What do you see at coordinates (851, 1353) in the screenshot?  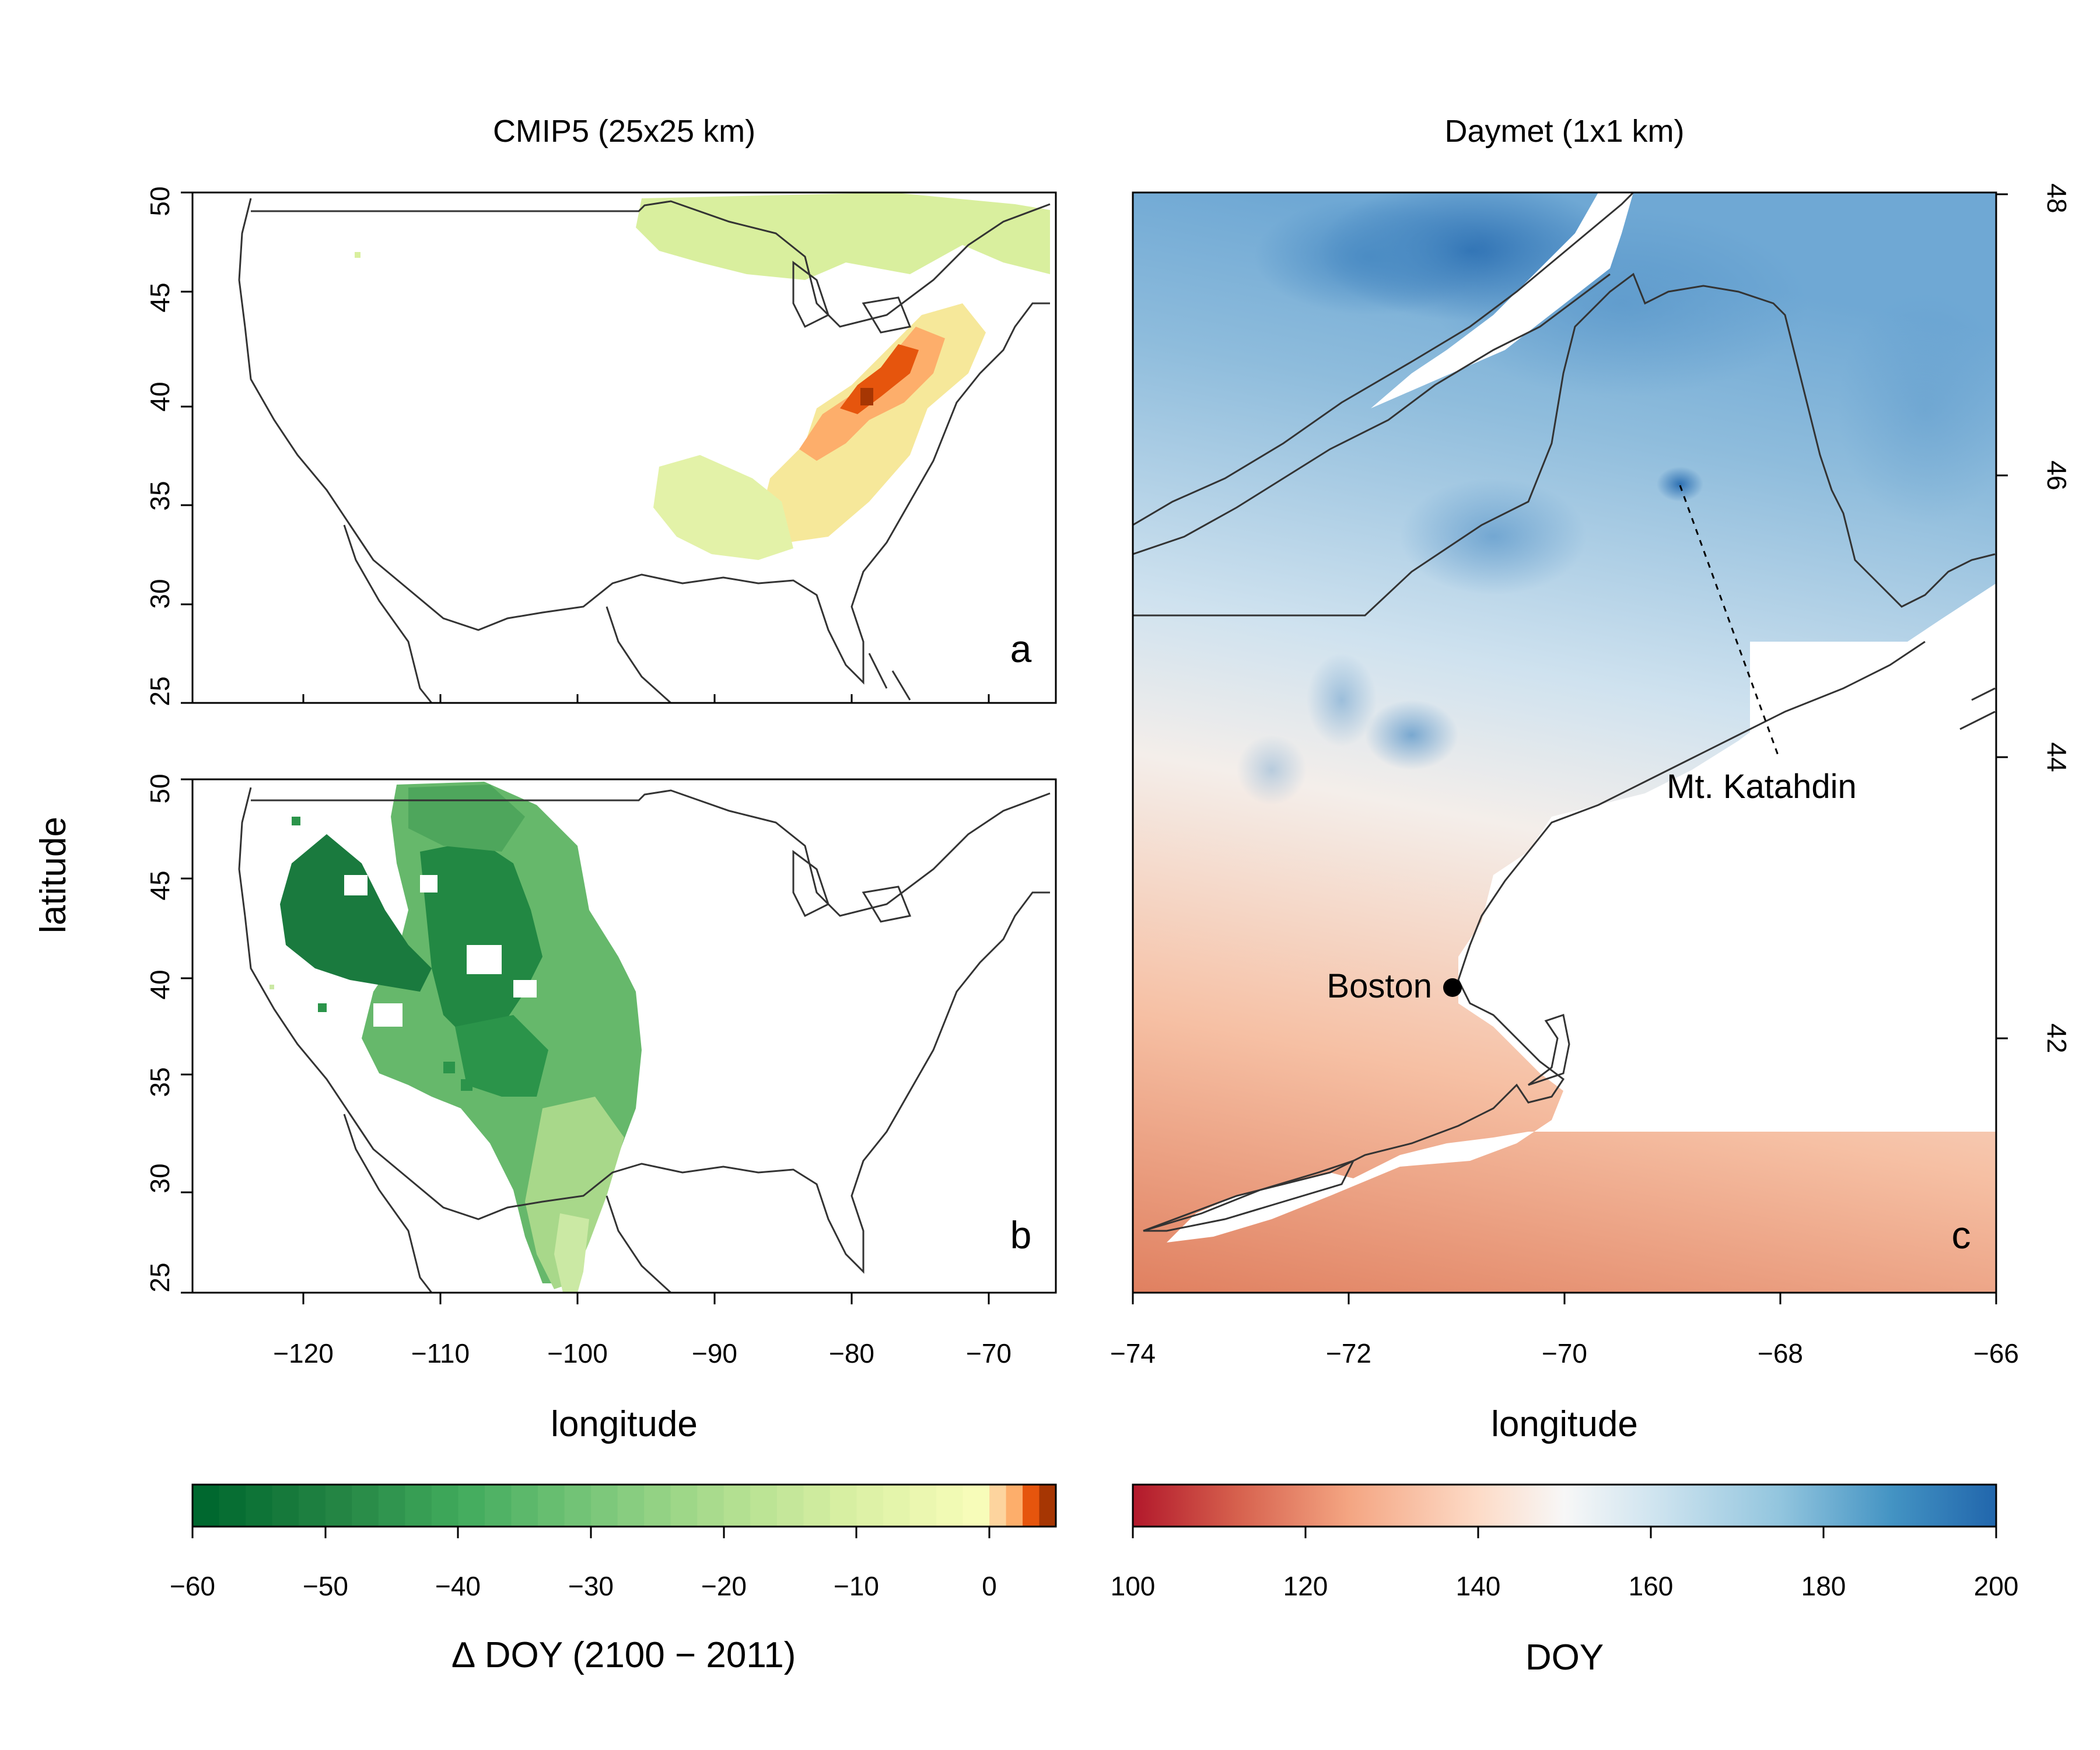 I see `lon-tick-label: −80` at bounding box center [851, 1353].